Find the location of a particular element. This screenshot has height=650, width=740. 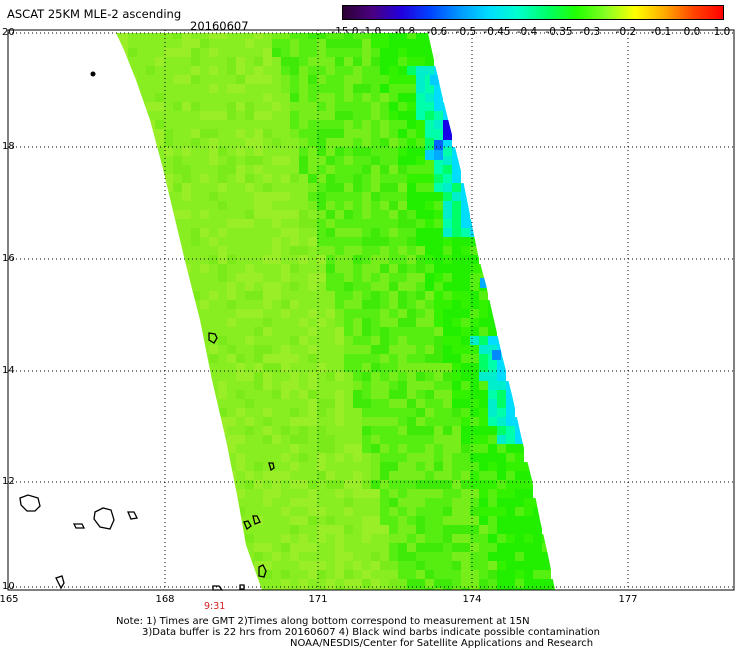

colorbar-tick: -0.5 is located at coordinates (466, 32).